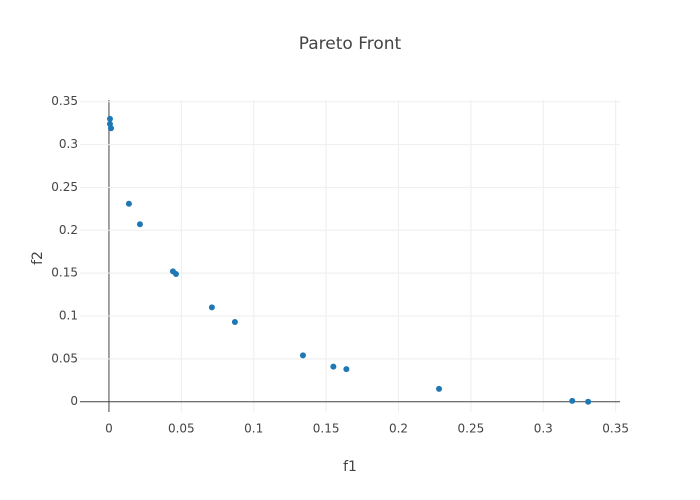  Describe the element at coordinates (68, 144) in the screenshot. I see `y-tick-label: 0.3` at that location.